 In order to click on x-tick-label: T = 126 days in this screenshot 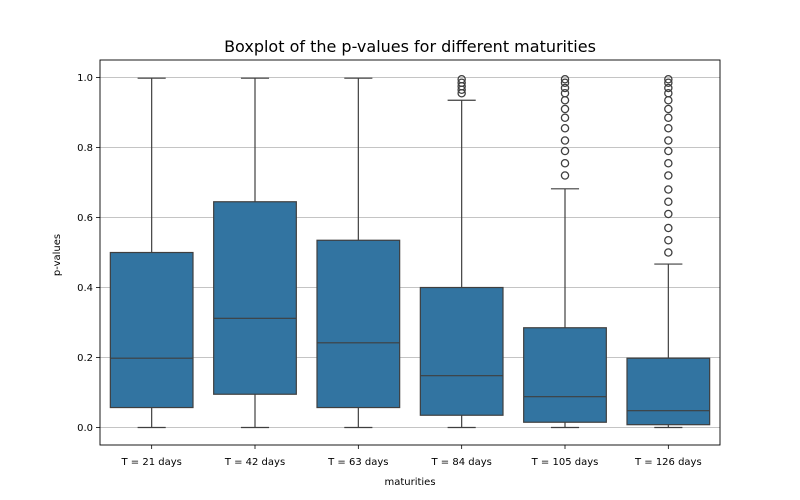, I will do `click(668, 462)`.